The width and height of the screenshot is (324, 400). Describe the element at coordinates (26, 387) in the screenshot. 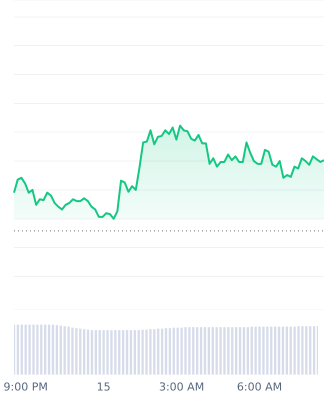

I see `x-tick-label: 9:00 PM` at that location.